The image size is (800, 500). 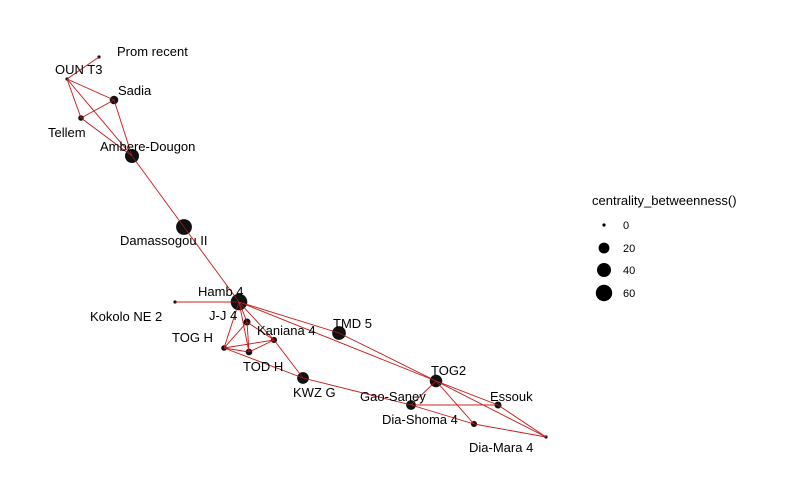 I want to click on edge-sadia-ambere-overlay, so click(x=123, y=128).